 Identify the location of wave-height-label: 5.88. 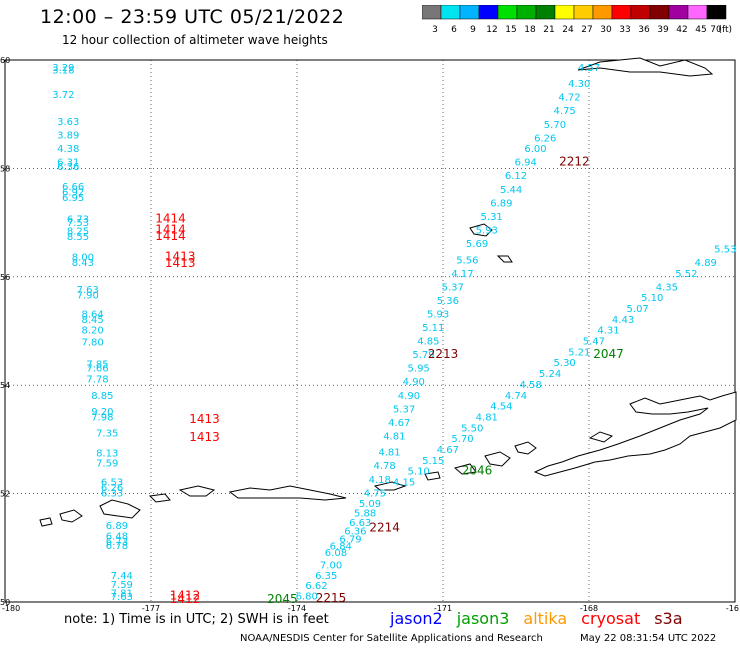
(365, 513).